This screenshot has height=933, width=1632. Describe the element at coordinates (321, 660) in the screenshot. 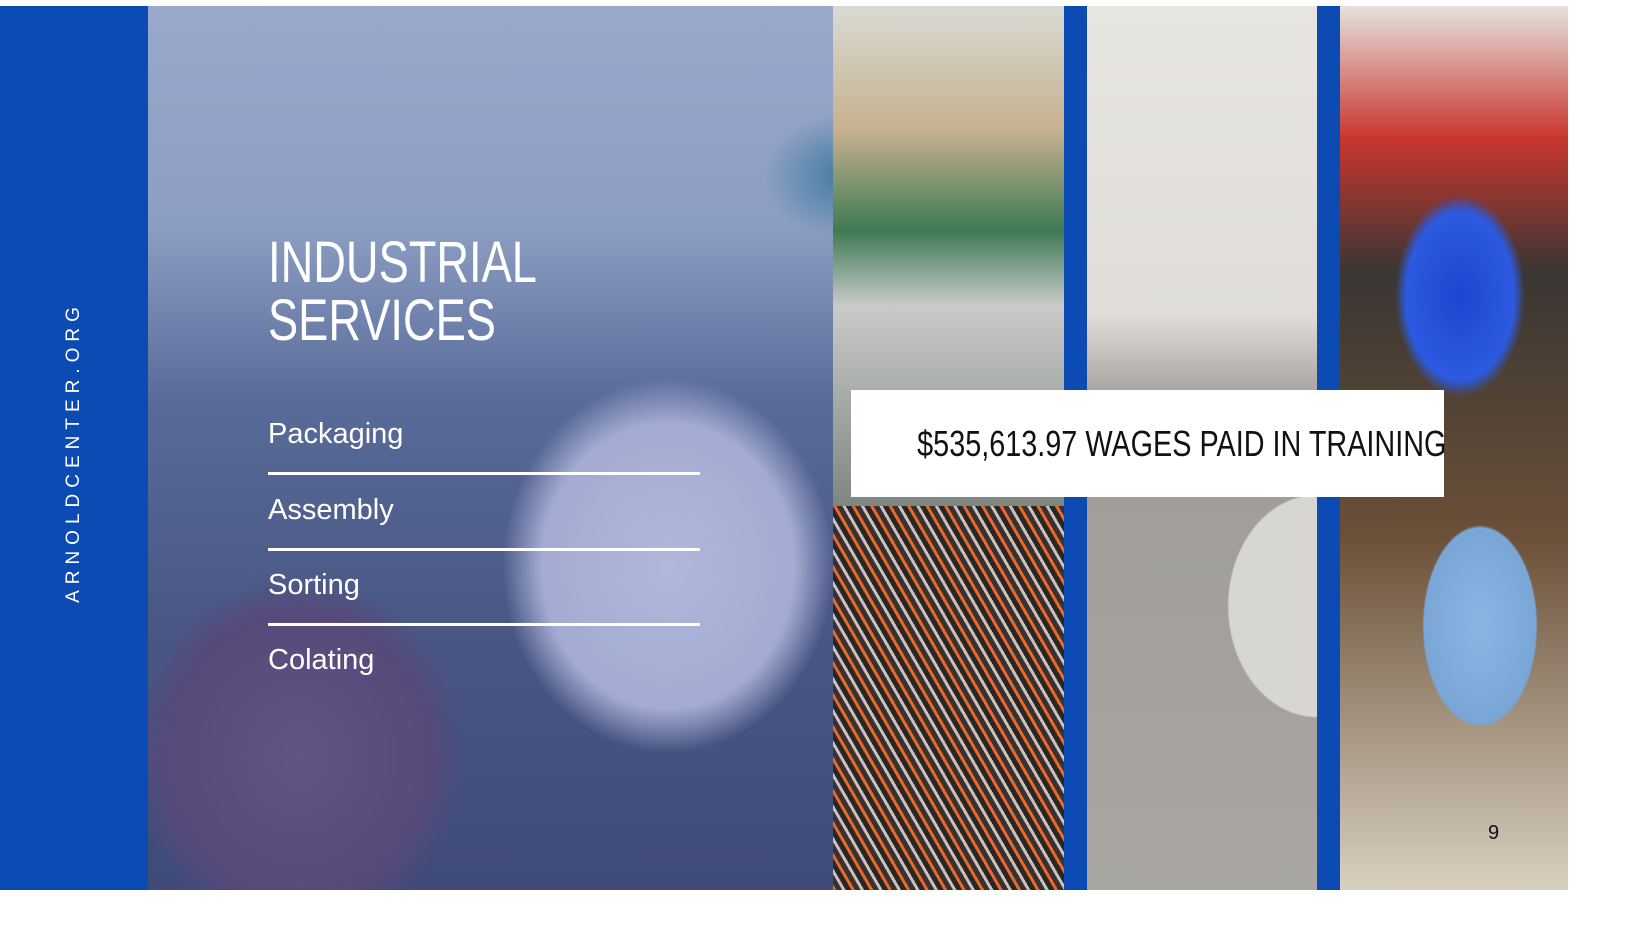

I see `service-item: Colating` at that location.